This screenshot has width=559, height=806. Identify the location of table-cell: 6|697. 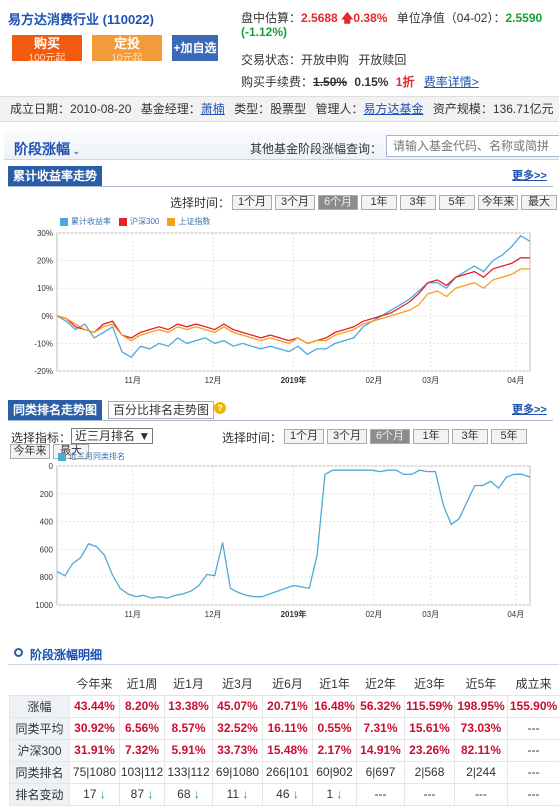
(380, 772).